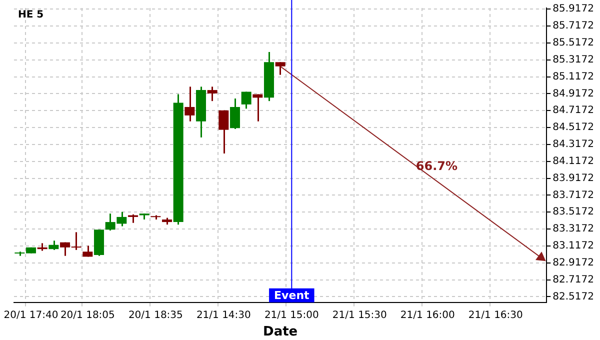 The image size is (600, 340). I want to click on y-tick-label: 85.7172, so click(573, 26).